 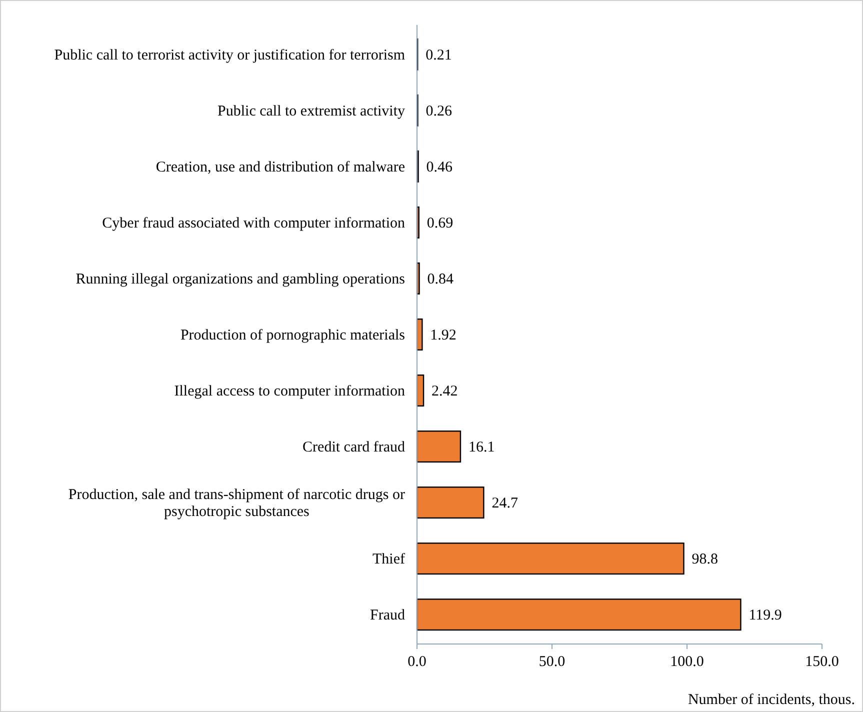 I want to click on x-tick-label: 150.0, so click(x=822, y=662).